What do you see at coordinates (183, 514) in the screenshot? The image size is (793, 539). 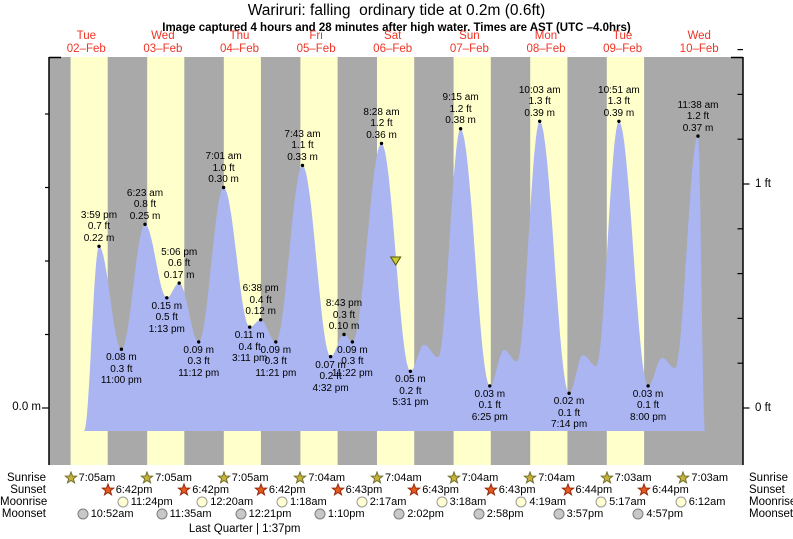 I see `moonset-item: 11:35am` at bounding box center [183, 514].